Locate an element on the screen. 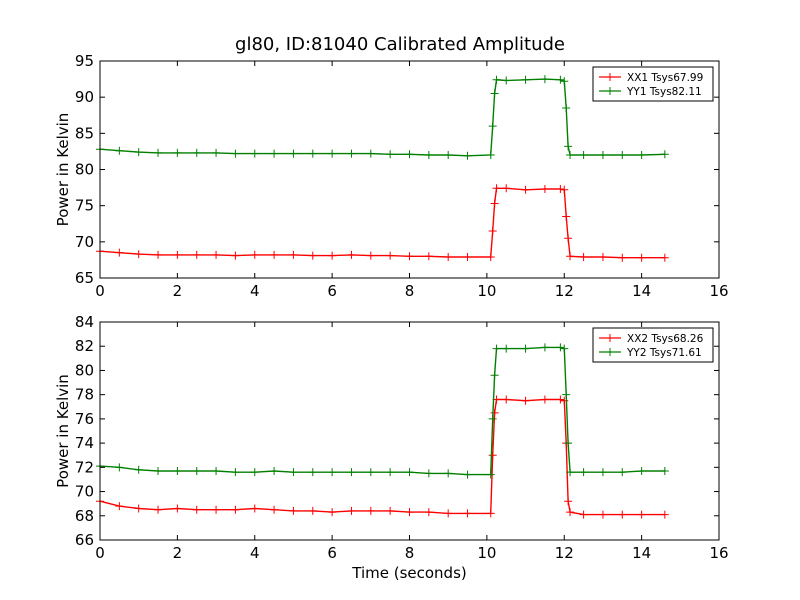  y-tick-label: 82 is located at coordinates (84, 346).